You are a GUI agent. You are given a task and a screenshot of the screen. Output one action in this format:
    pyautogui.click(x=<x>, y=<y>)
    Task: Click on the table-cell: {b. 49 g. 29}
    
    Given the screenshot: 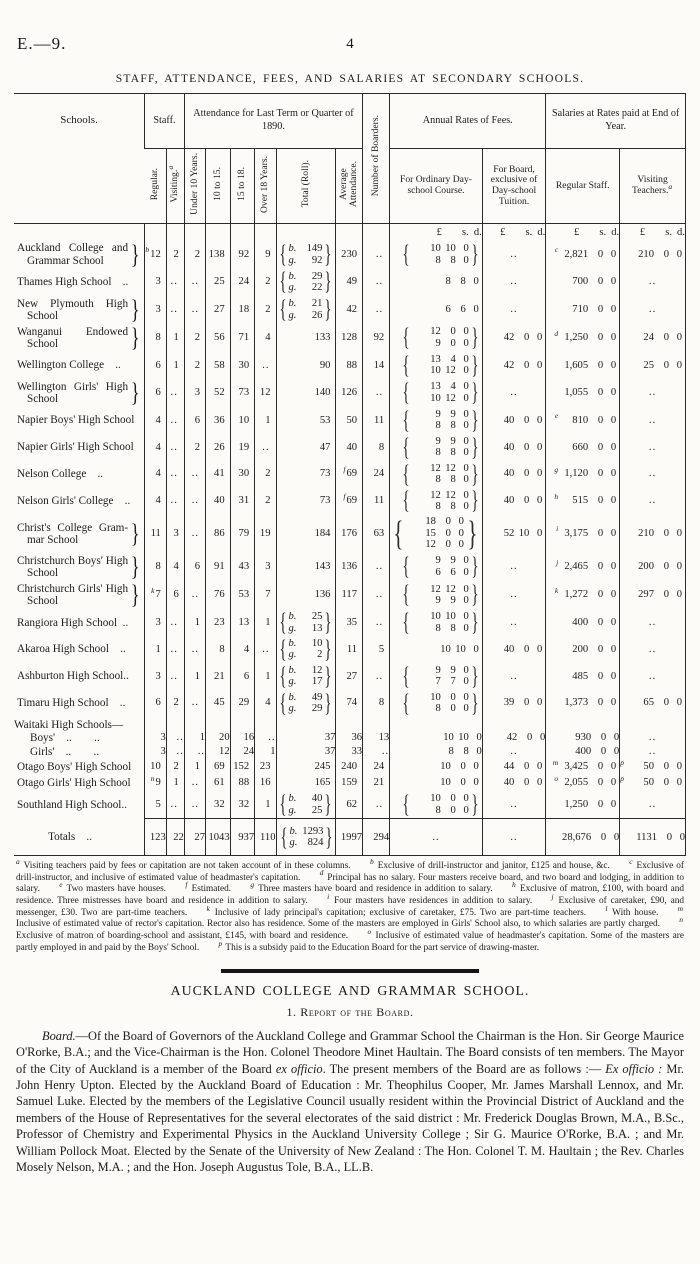 What is the action you would take?
    pyautogui.click(x=305, y=703)
    